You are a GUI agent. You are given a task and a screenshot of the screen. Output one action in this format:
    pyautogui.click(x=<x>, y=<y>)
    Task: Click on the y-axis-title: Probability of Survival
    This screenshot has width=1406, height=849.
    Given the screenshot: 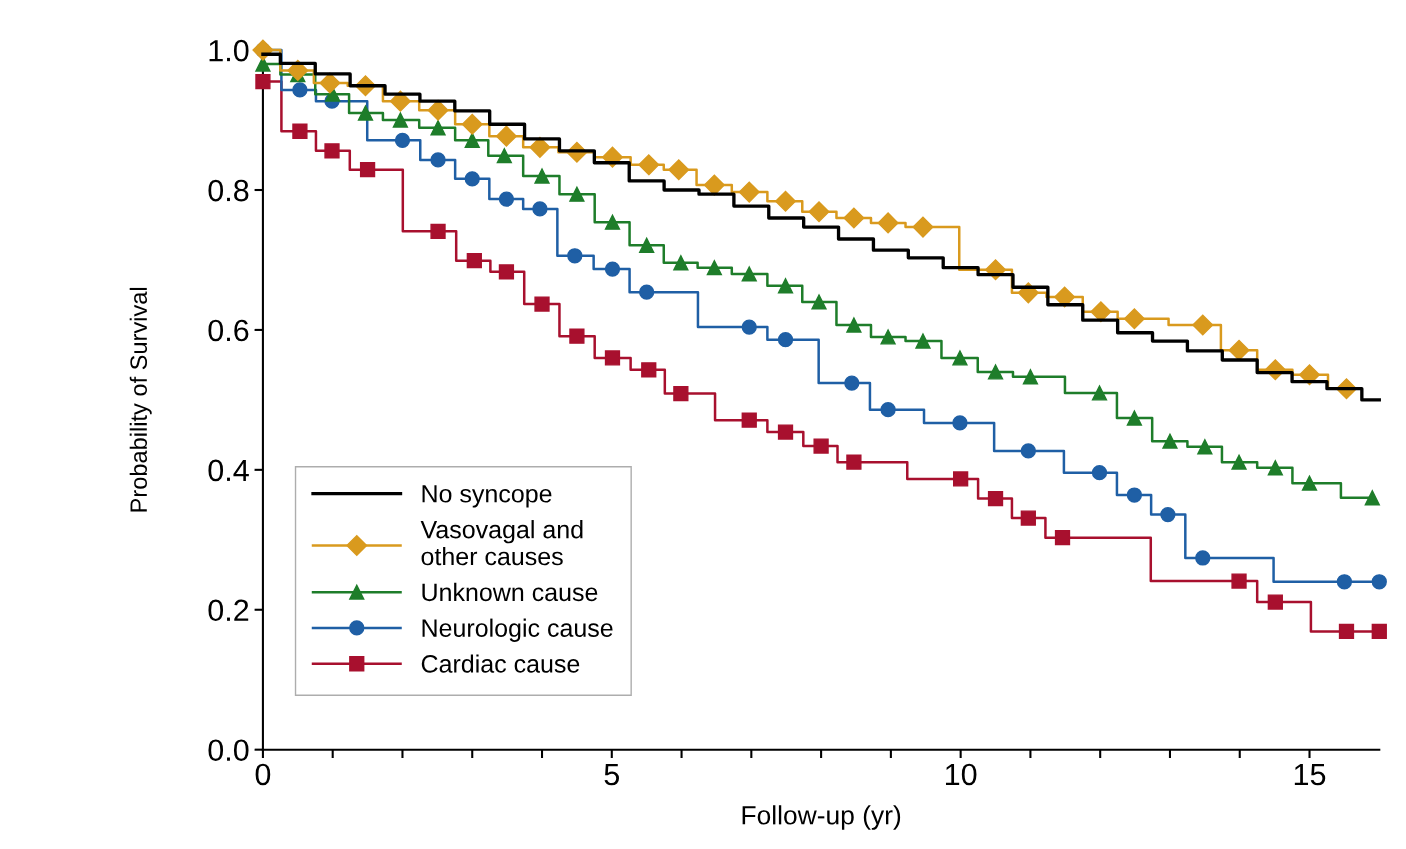 What is the action you would take?
    pyautogui.click(x=140, y=399)
    